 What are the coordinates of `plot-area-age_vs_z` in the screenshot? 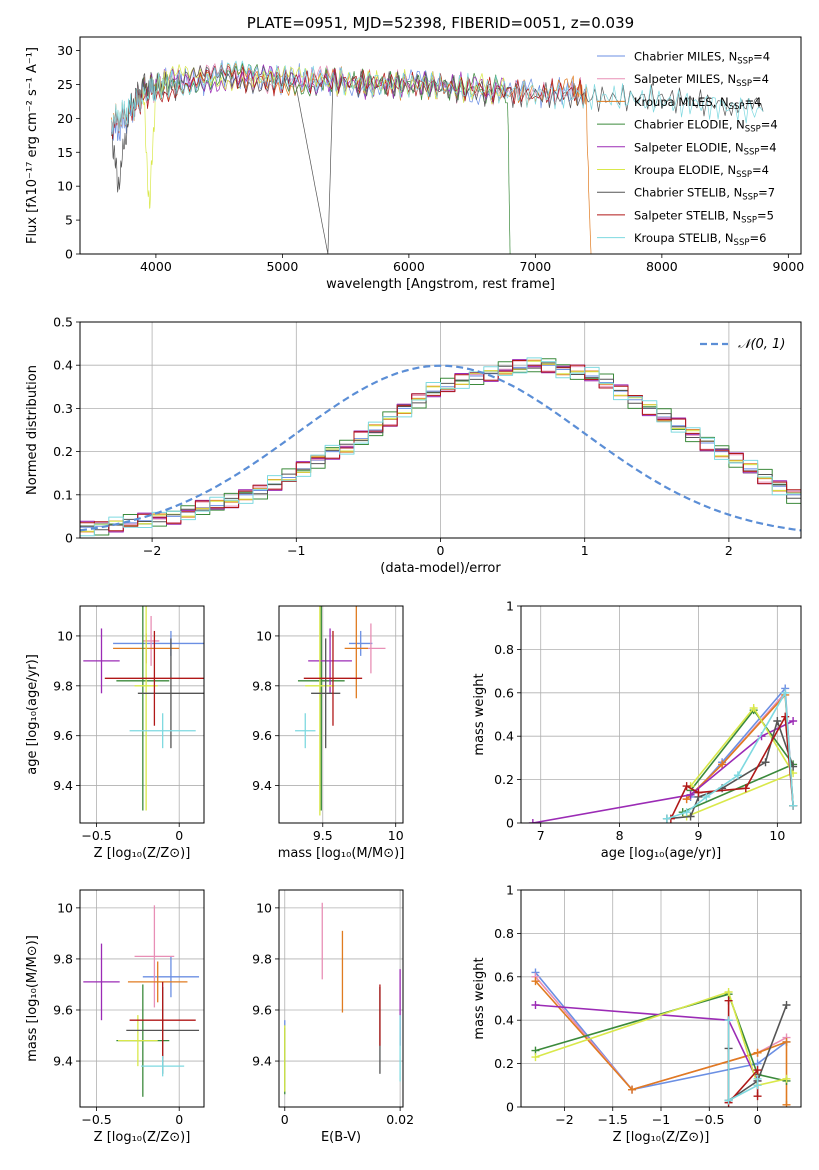 It's located at (143, 708).